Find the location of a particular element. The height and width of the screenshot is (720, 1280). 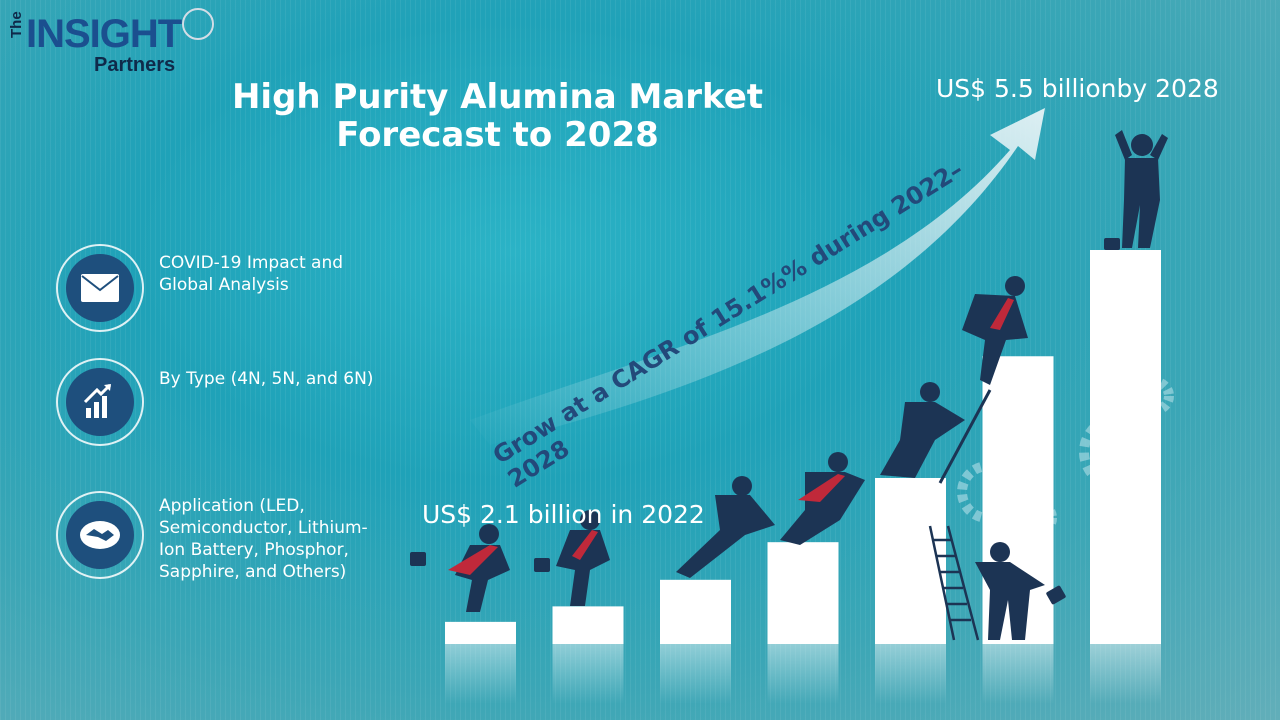

value-2022: US$ 2.1 billion in 2022 is located at coordinates (563, 514).